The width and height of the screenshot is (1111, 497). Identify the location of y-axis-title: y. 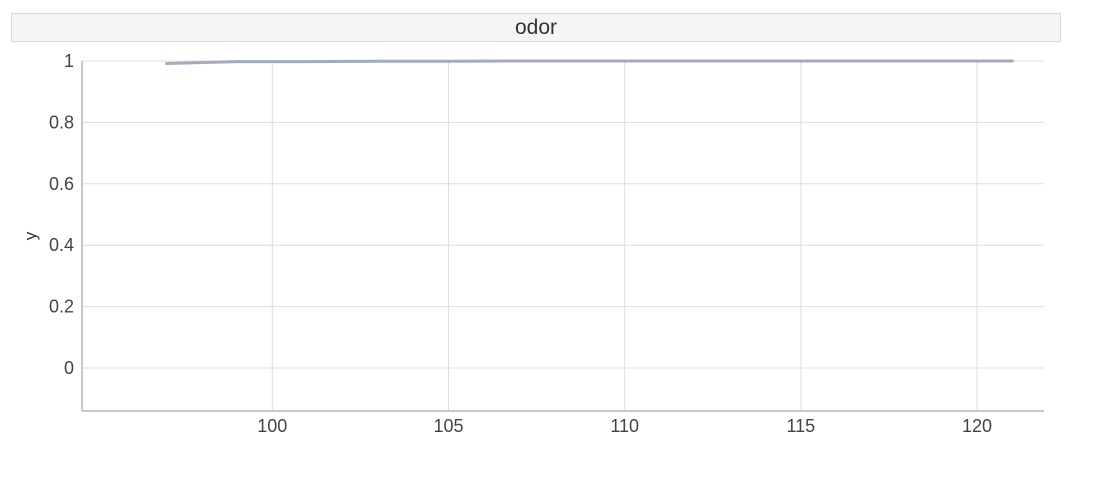
(30, 235).